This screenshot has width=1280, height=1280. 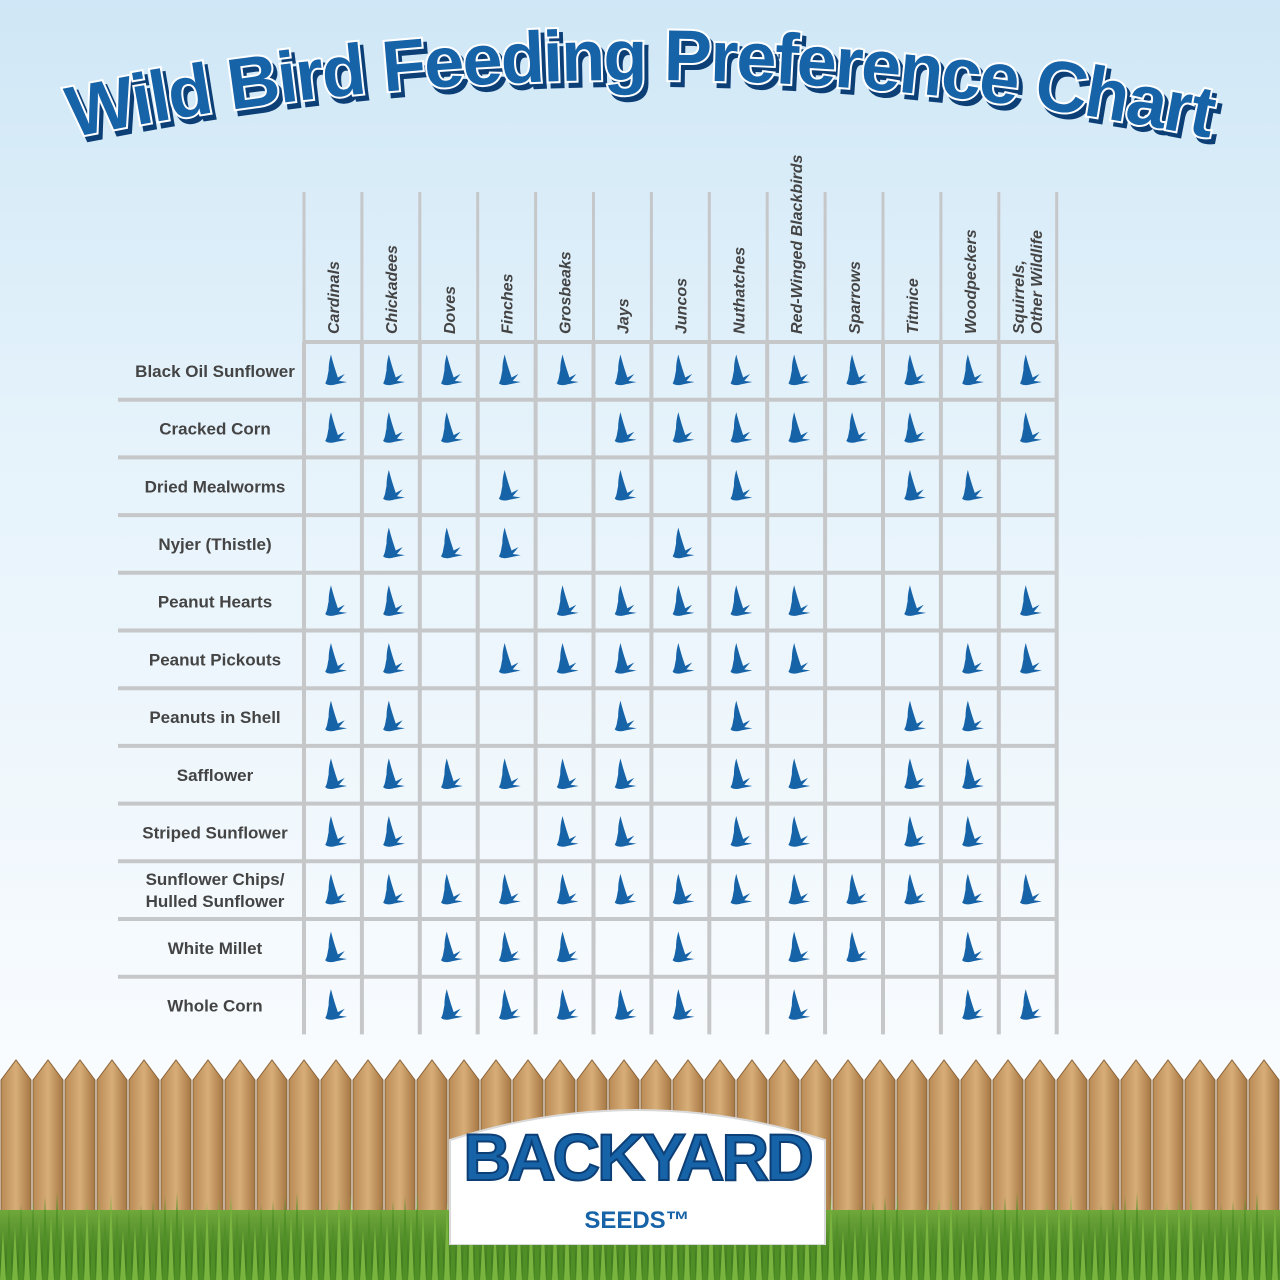 What do you see at coordinates (739, 290) in the screenshot?
I see `column-label: Nuthatches` at bounding box center [739, 290].